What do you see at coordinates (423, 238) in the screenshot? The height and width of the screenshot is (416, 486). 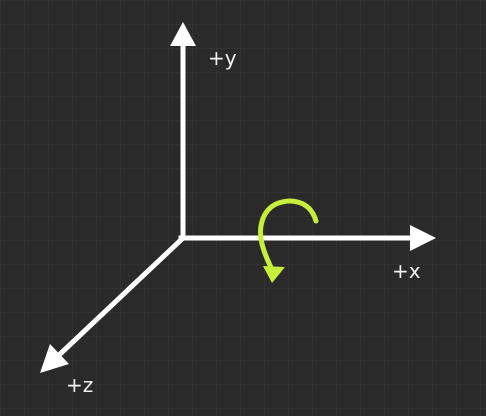 I see `x-axis-arrowhead` at bounding box center [423, 238].